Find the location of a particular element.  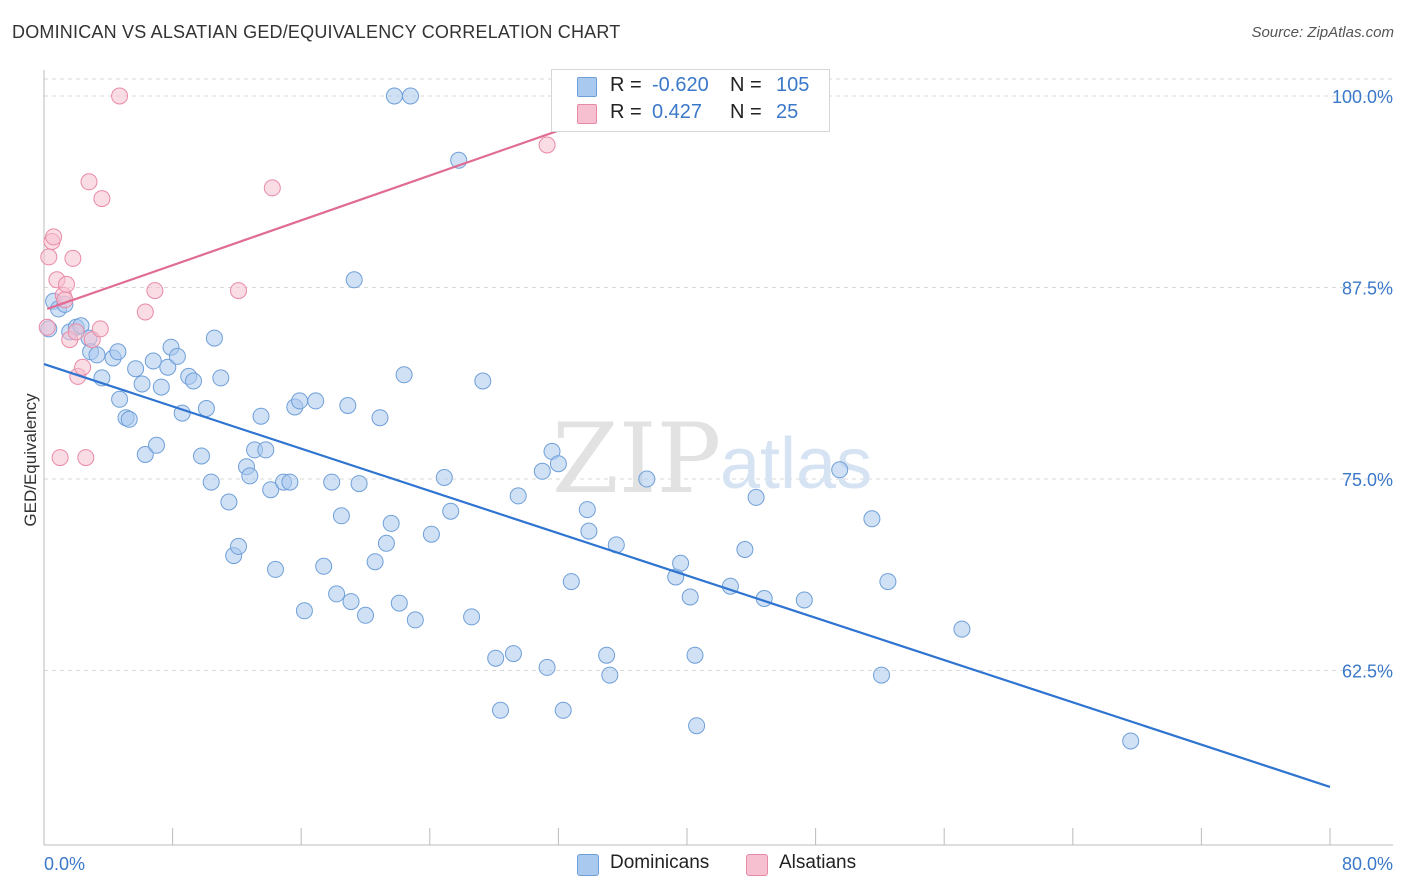

correlation-legend: R = -0.620 N = 105 R = 0.427 N = 25 is located at coordinates (690, 100).